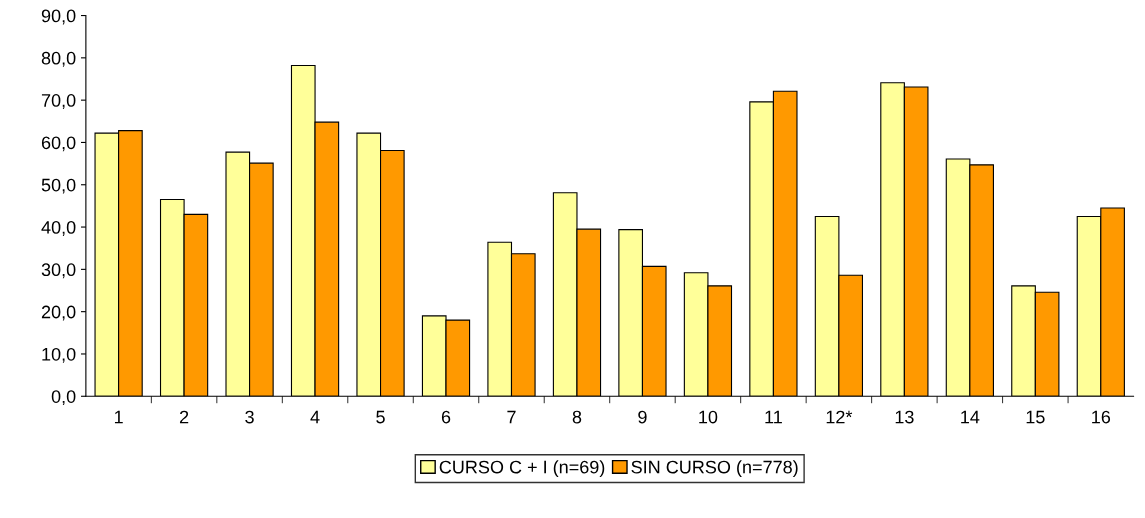 The width and height of the screenshot is (1145, 518). What do you see at coordinates (380, 417) in the screenshot?
I see `x-tick-label: 5` at bounding box center [380, 417].